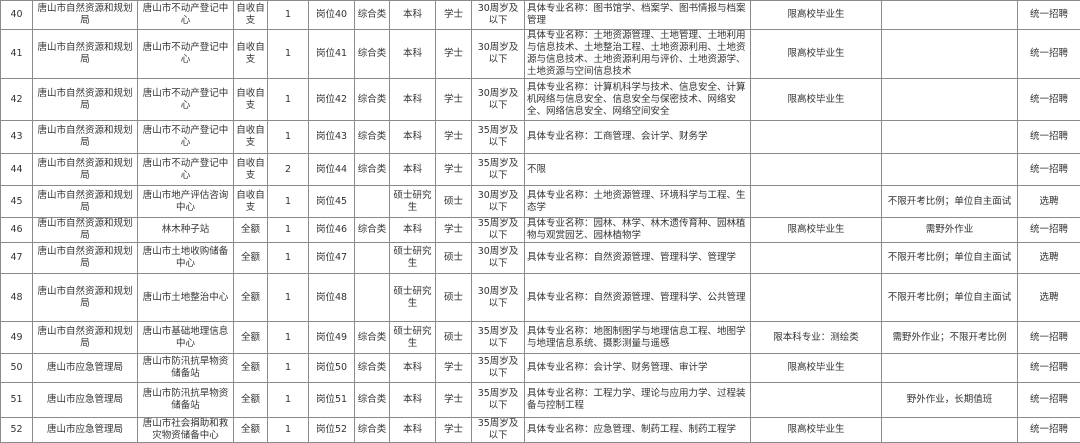 The image size is (1080, 443). I want to click on cell-no: 42, so click(17, 100).